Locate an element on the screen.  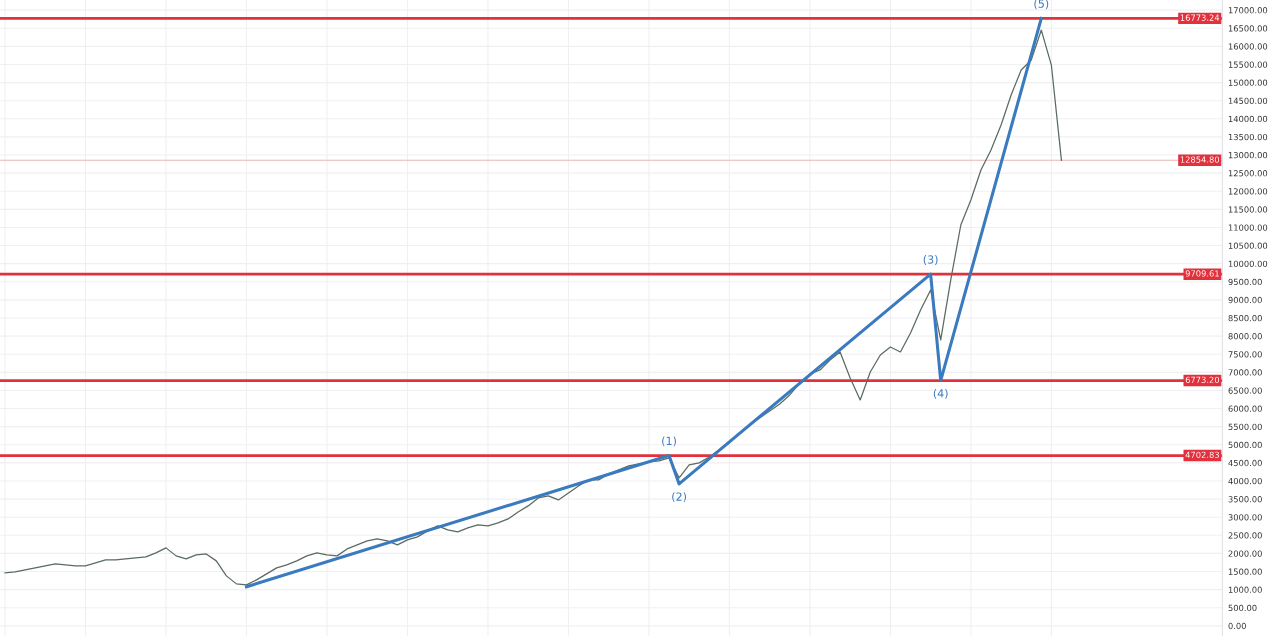
annotation: (4) is located at coordinates (940, 393).